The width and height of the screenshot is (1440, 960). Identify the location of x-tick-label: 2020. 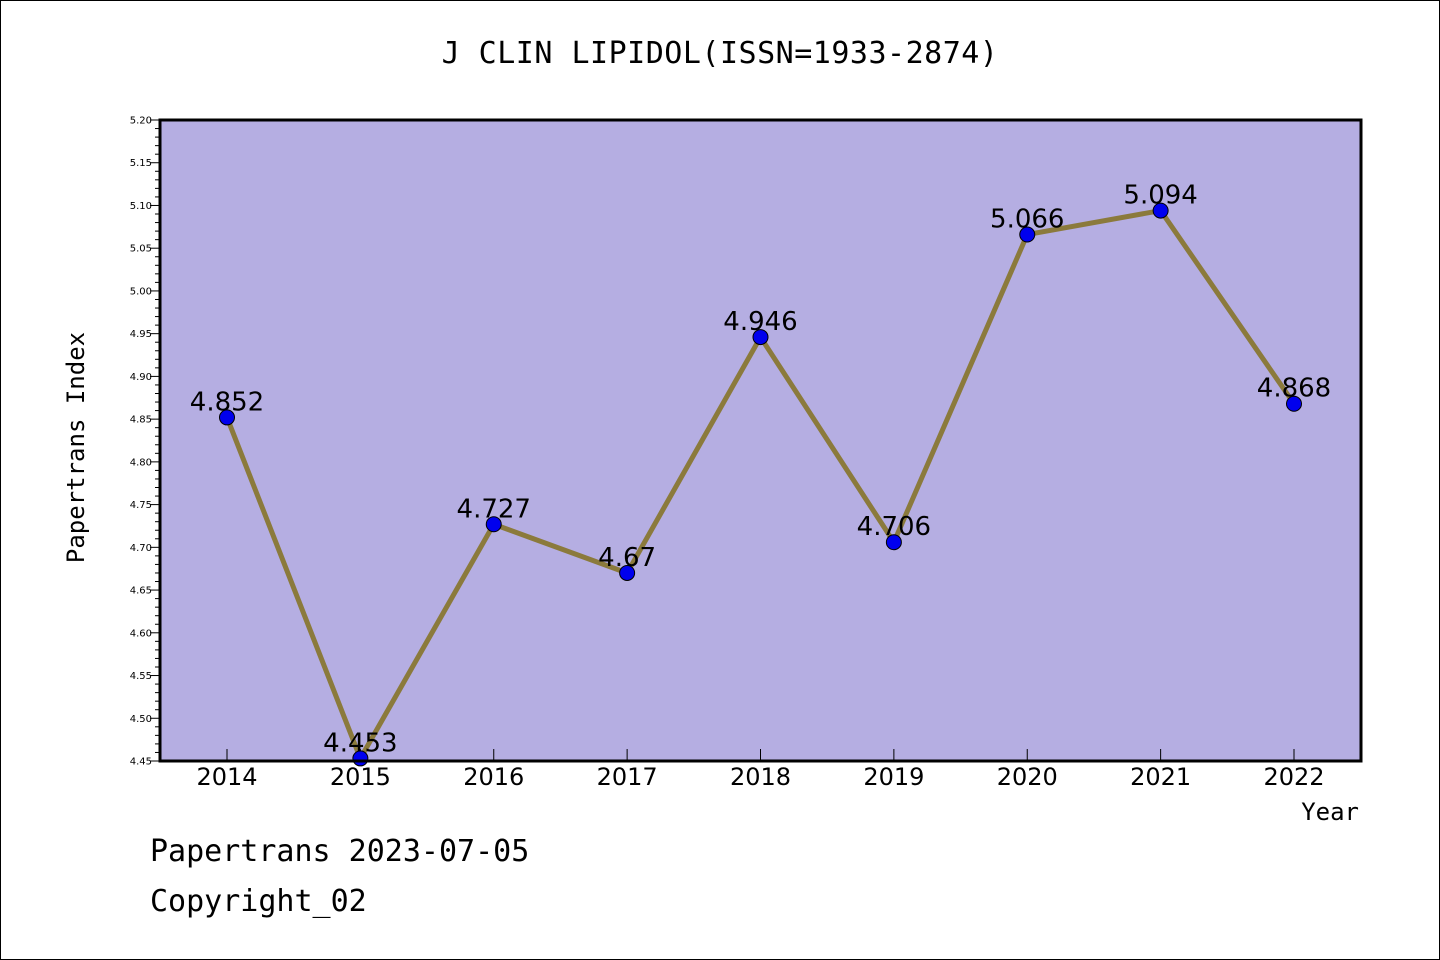
(1027, 777).